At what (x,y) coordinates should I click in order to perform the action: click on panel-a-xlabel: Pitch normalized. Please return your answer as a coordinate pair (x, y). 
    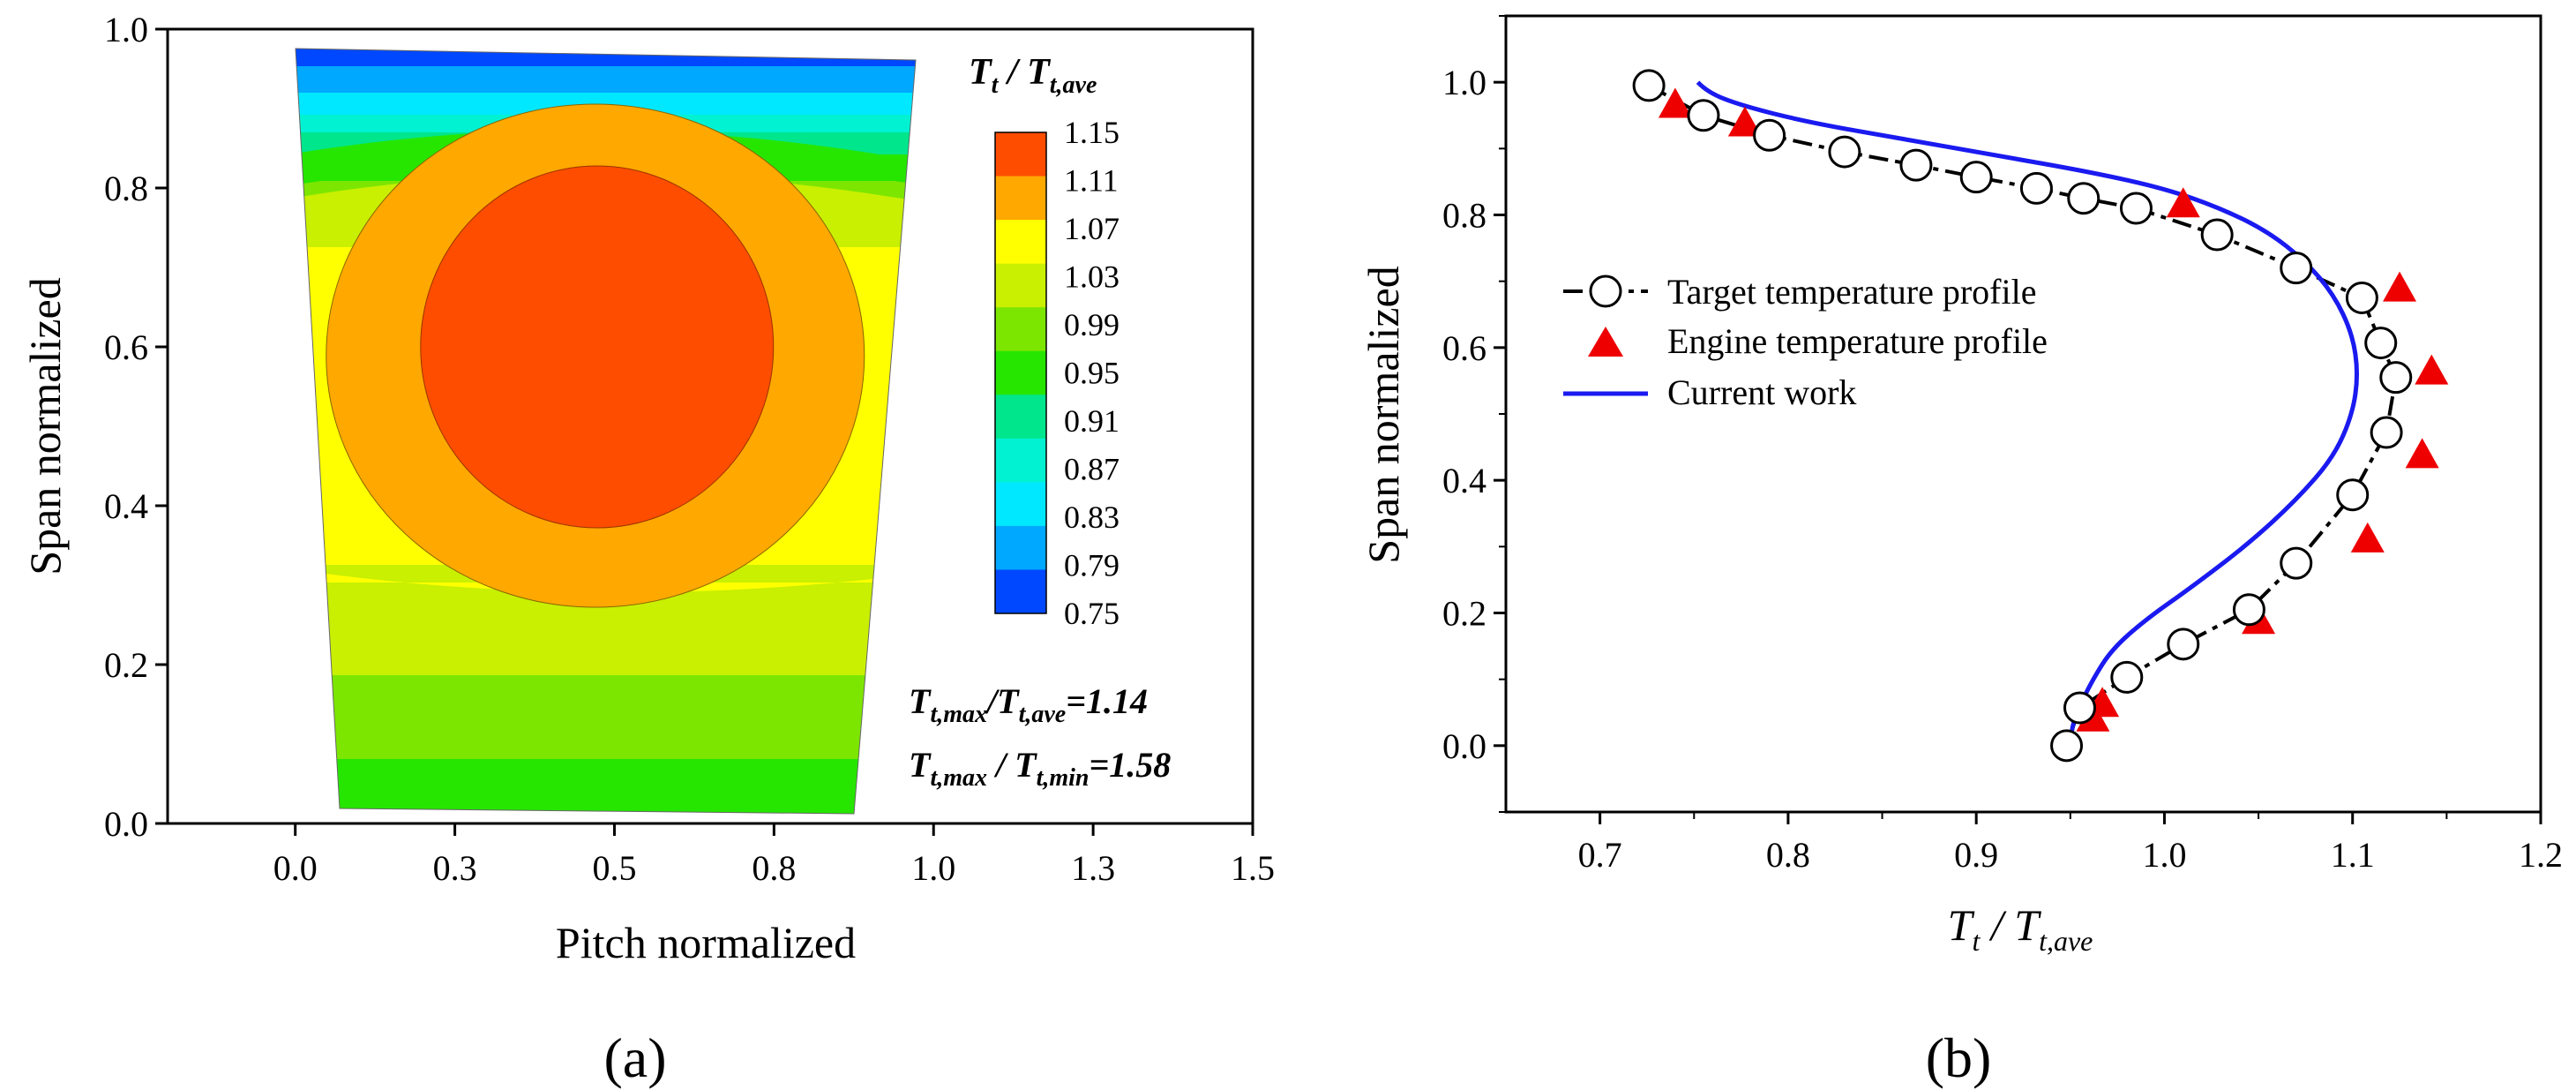
    Looking at the image, I should click on (706, 942).